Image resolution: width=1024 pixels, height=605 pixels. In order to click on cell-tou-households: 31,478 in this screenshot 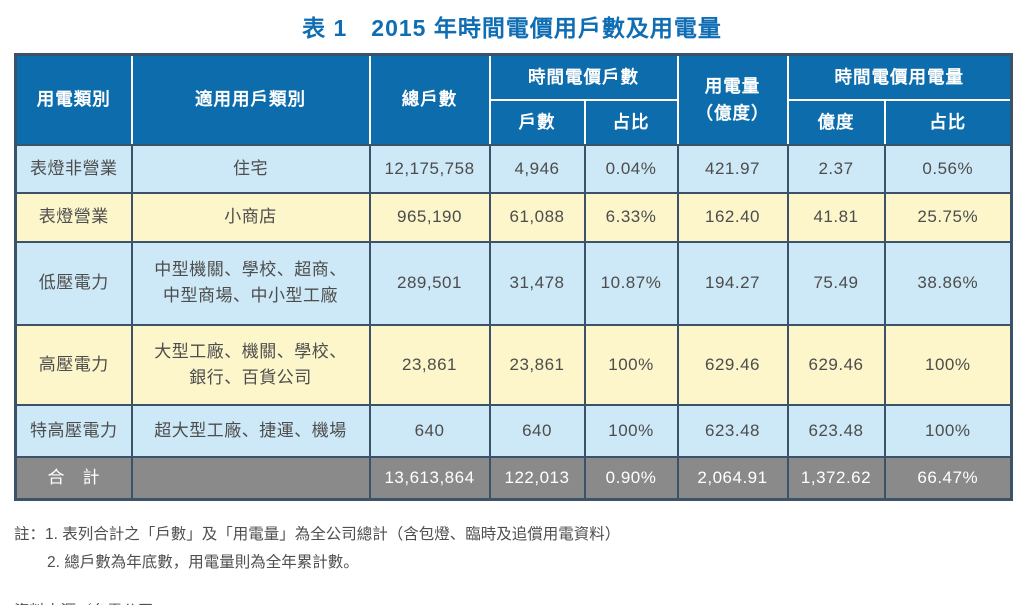, I will do `click(537, 283)`.